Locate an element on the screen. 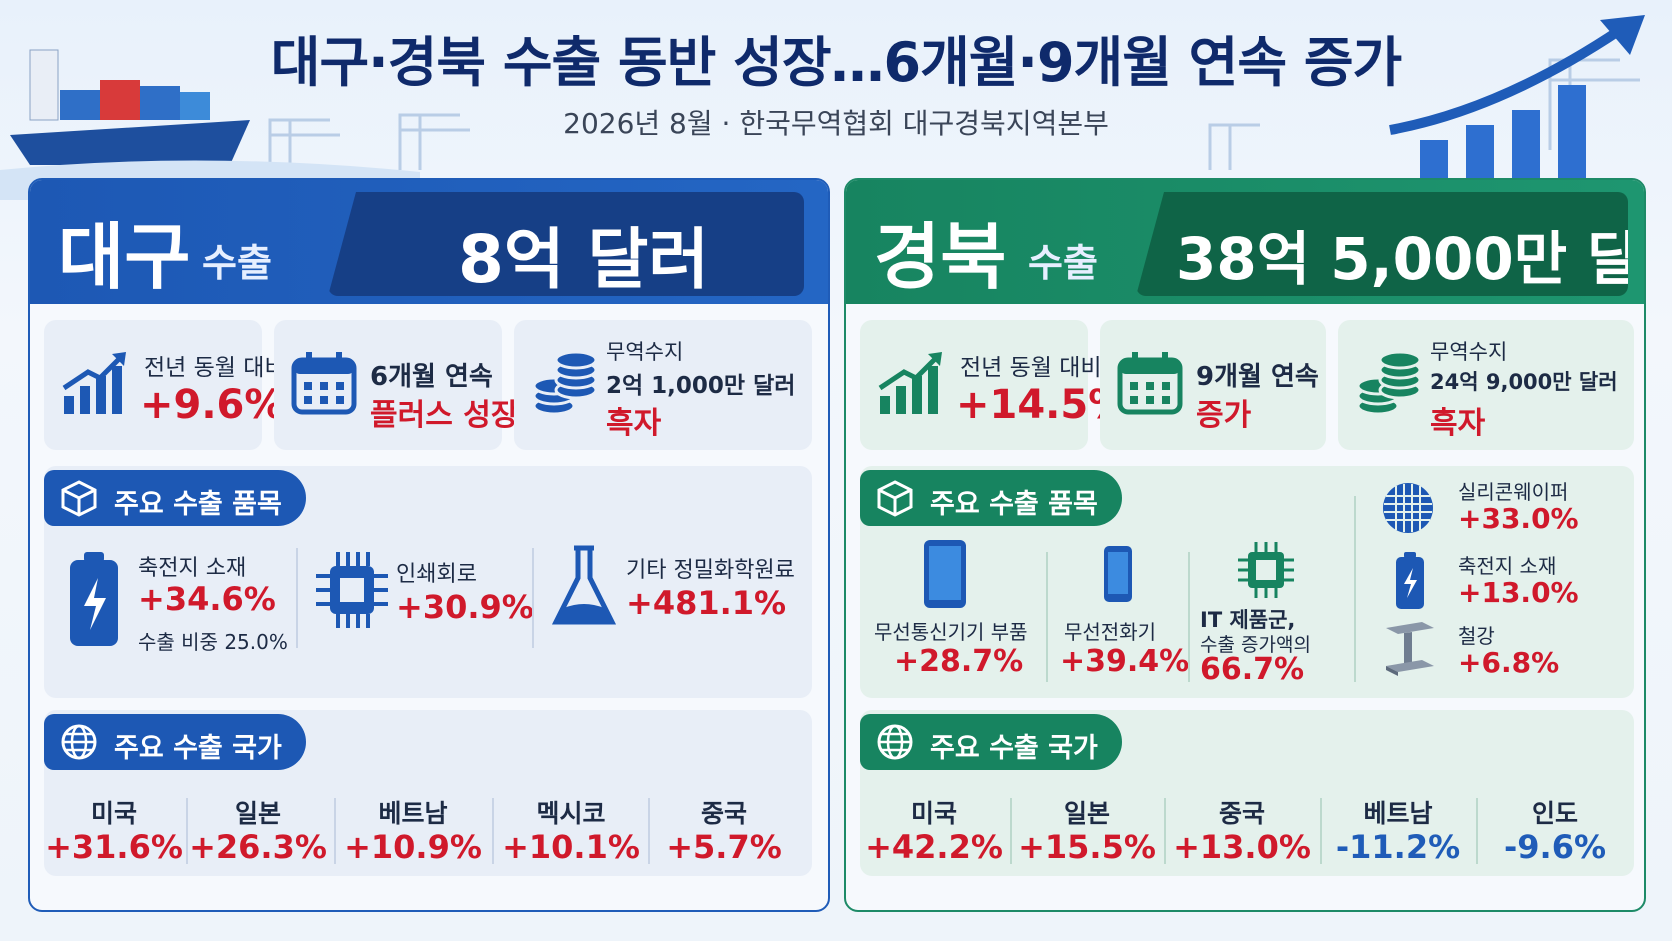 Image resolution: width=1672 pixels, height=941 pixels. export-amount: 8억 달러 is located at coordinates (584, 259).